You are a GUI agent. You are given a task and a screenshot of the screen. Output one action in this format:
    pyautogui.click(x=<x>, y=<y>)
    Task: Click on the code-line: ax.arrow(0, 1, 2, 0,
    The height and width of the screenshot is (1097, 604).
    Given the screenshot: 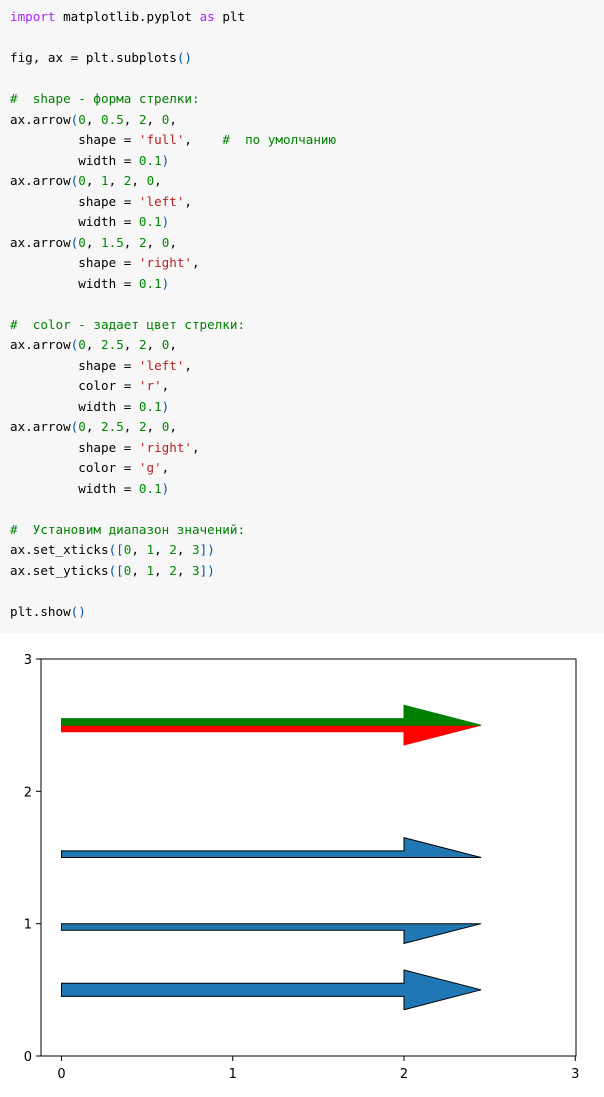 What is the action you would take?
    pyautogui.click(x=302, y=181)
    